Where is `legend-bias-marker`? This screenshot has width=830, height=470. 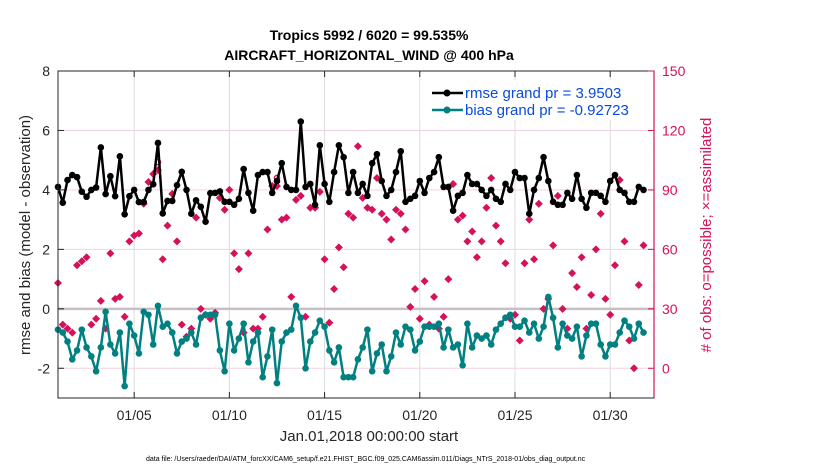 legend-bias-marker is located at coordinates (447, 110).